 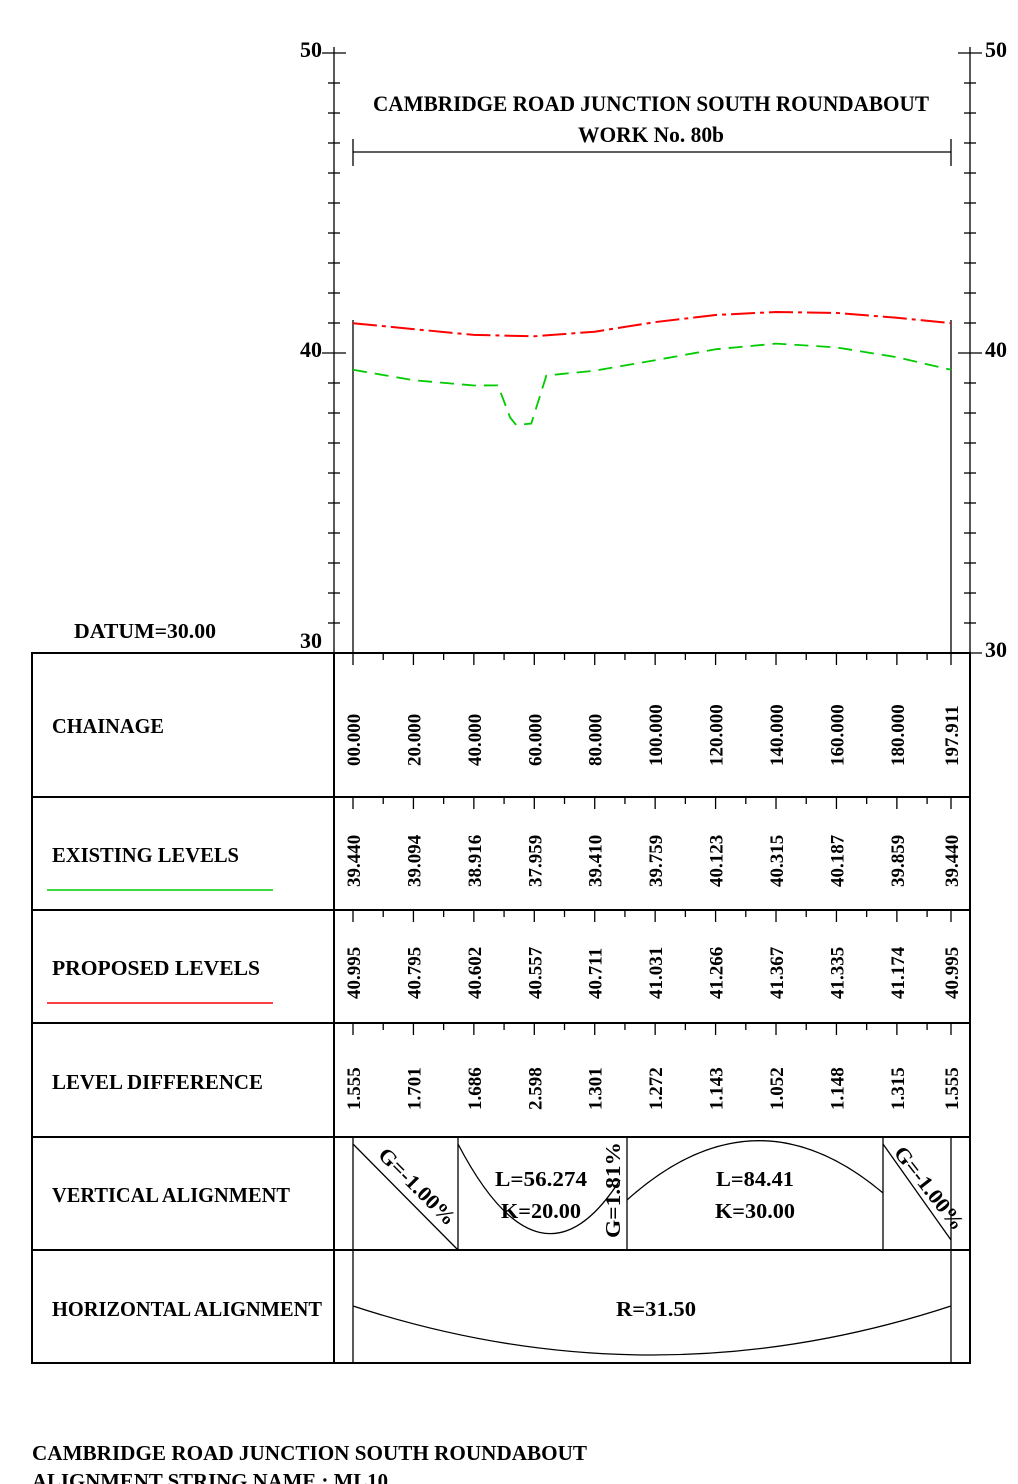 What do you see at coordinates (157, 1082) in the screenshot?
I see `row-label-level-difference: LEVEL DIFFERENCE` at bounding box center [157, 1082].